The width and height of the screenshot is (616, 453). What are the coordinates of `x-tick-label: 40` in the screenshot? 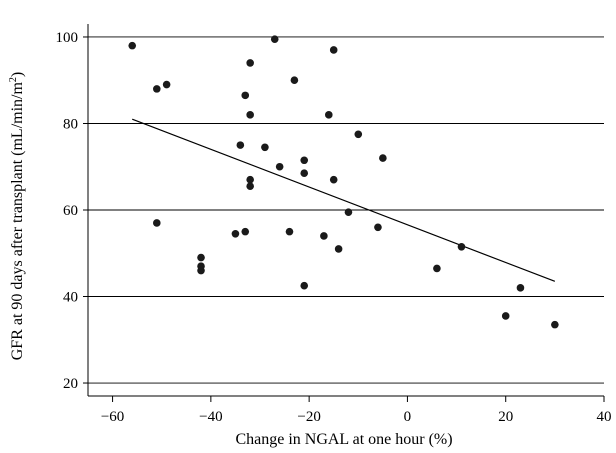 It's located at (604, 417).